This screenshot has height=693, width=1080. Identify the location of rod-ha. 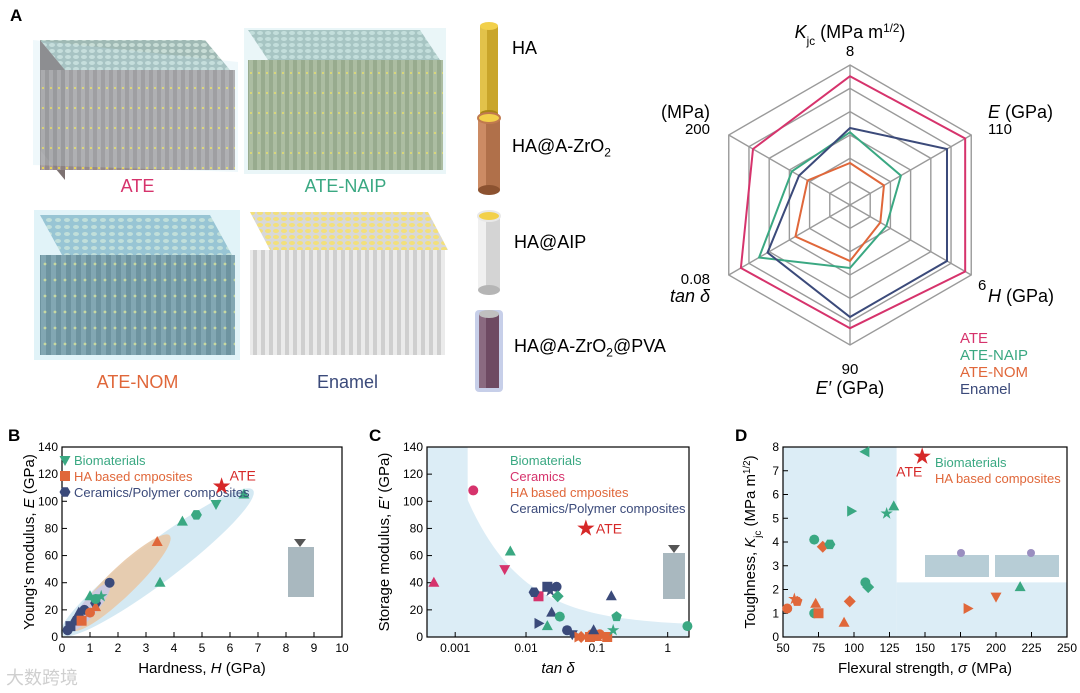
(489, 70).